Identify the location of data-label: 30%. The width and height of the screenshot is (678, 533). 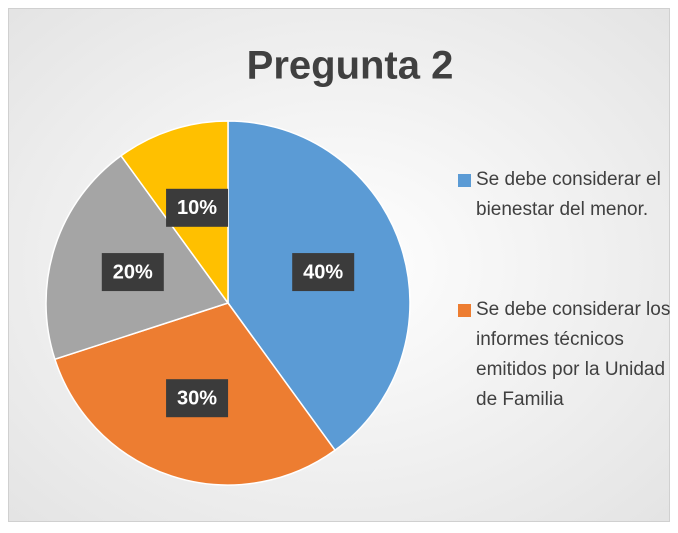
(197, 398).